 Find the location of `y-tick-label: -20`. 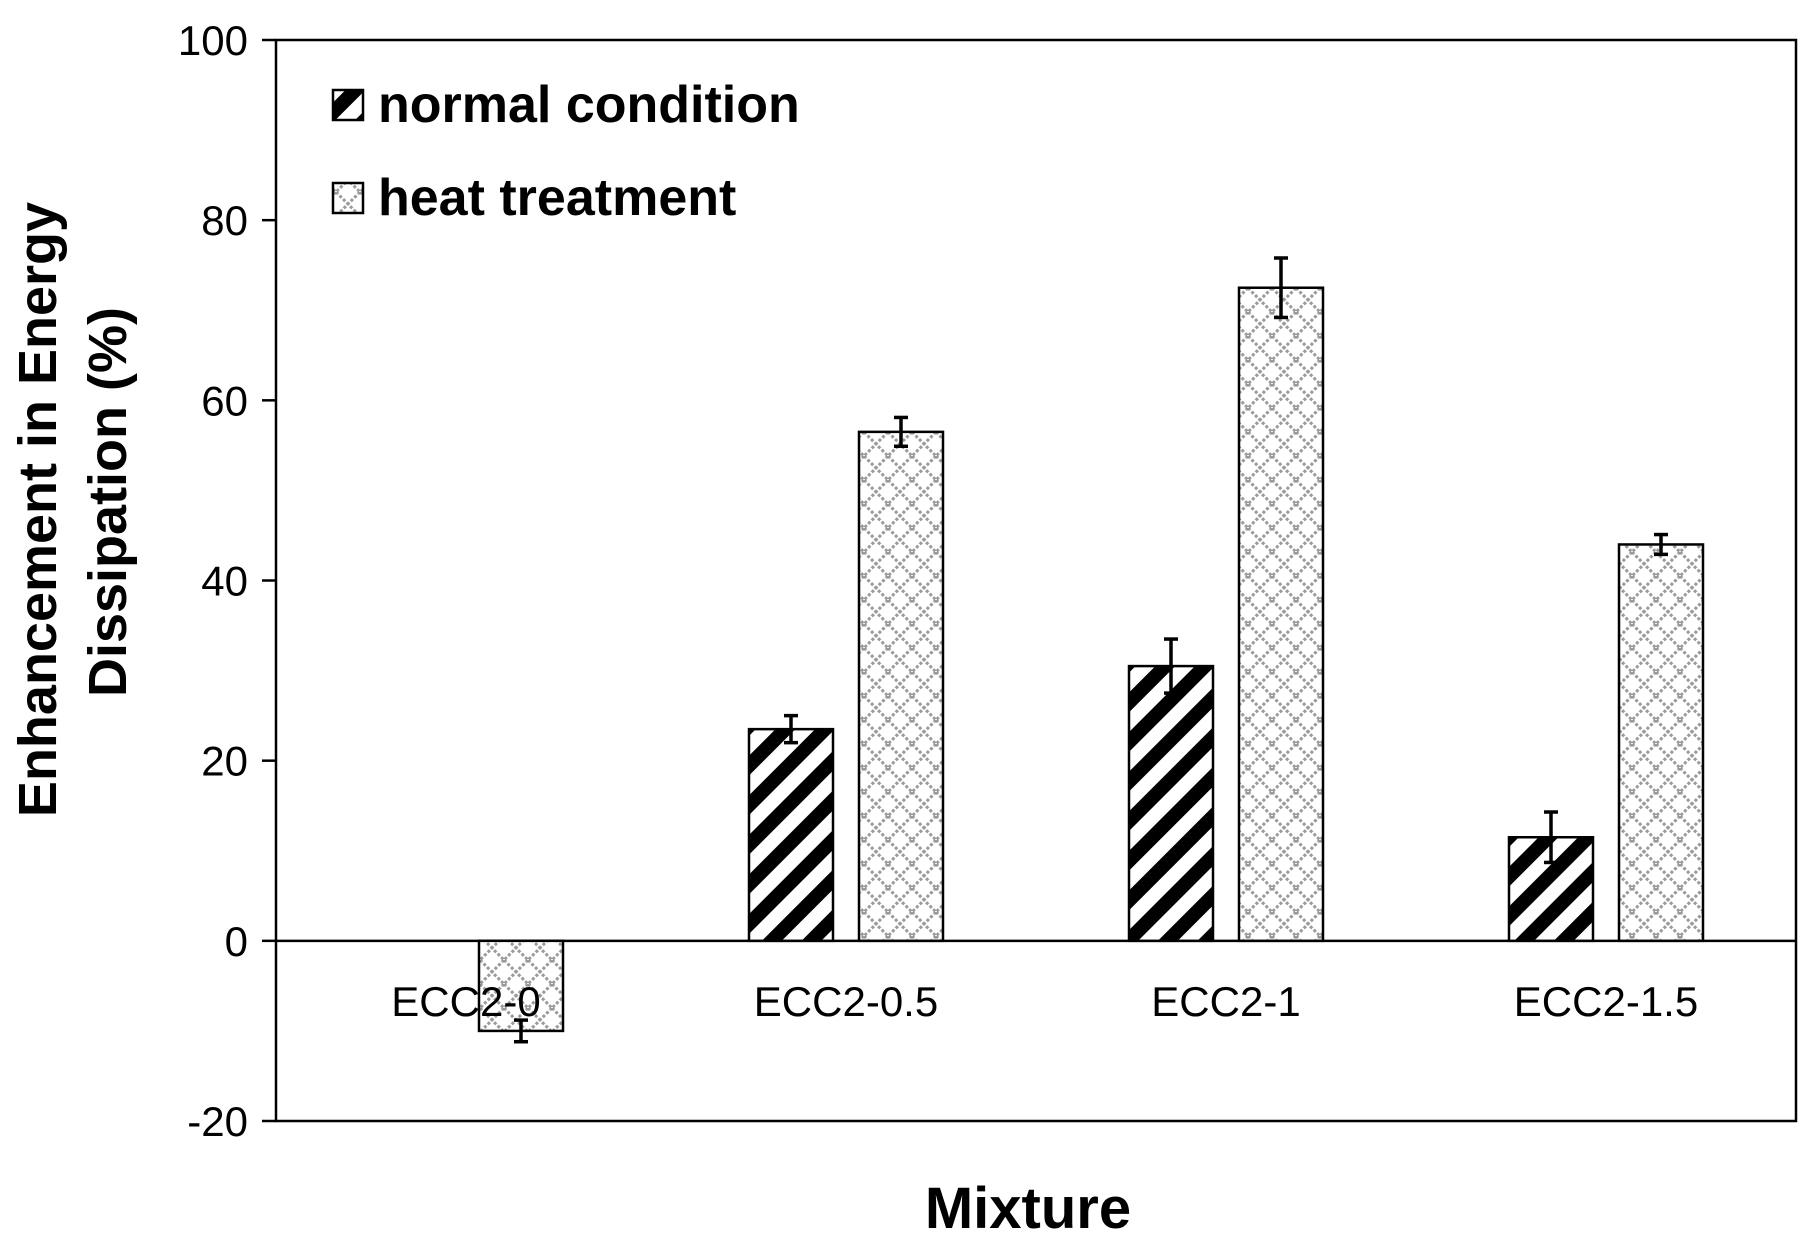

y-tick-label: -20 is located at coordinates (217, 1121).